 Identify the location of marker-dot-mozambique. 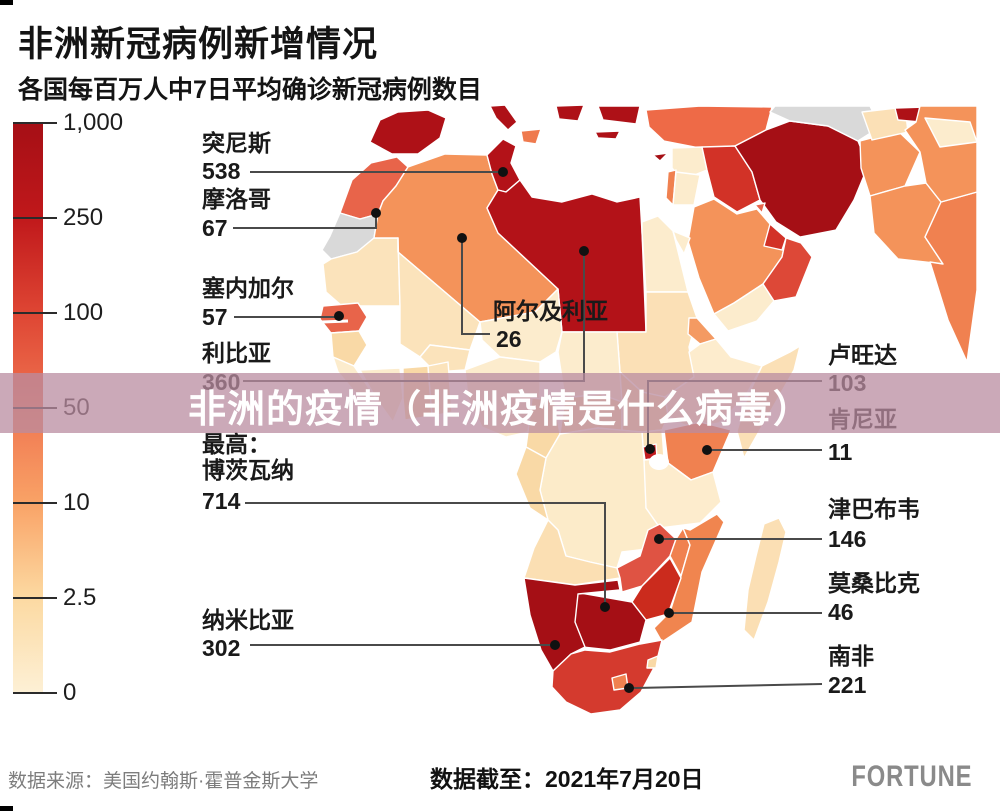
(669, 613).